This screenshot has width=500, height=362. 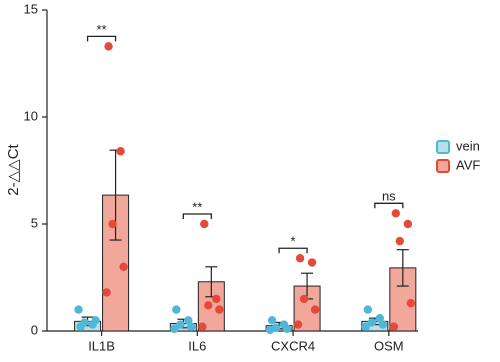 I want to click on legend-label: vein, so click(x=468, y=145).